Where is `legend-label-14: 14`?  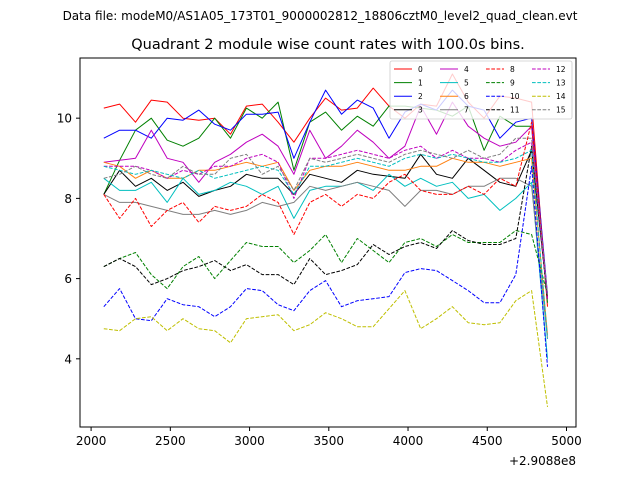
legend-label-14: 14 is located at coordinates (561, 96).